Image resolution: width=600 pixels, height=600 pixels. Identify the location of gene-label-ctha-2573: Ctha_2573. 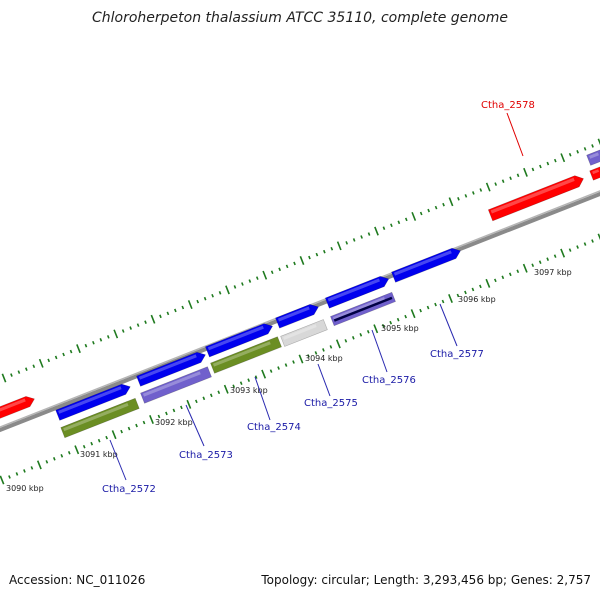
(206, 455).